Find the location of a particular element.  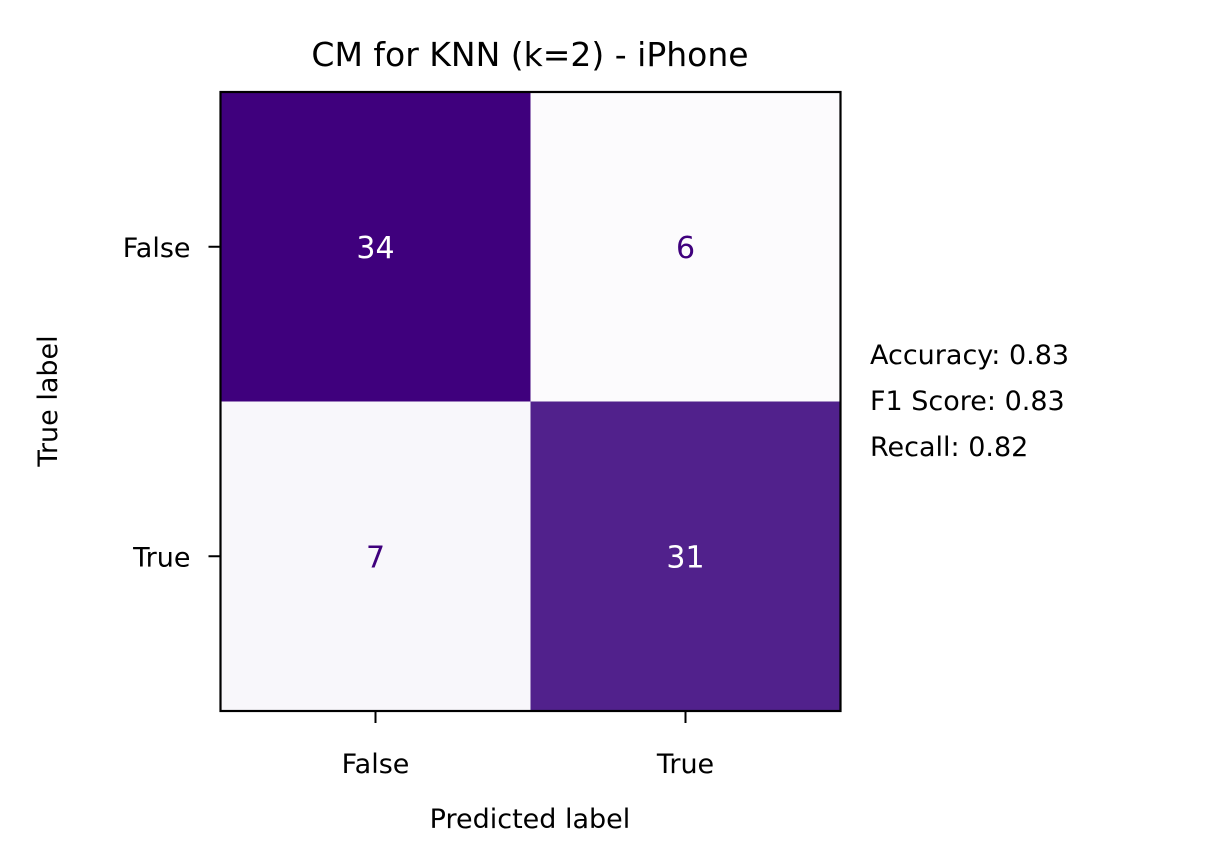

metric-line: Recall: 0.82 is located at coordinates (949, 447).